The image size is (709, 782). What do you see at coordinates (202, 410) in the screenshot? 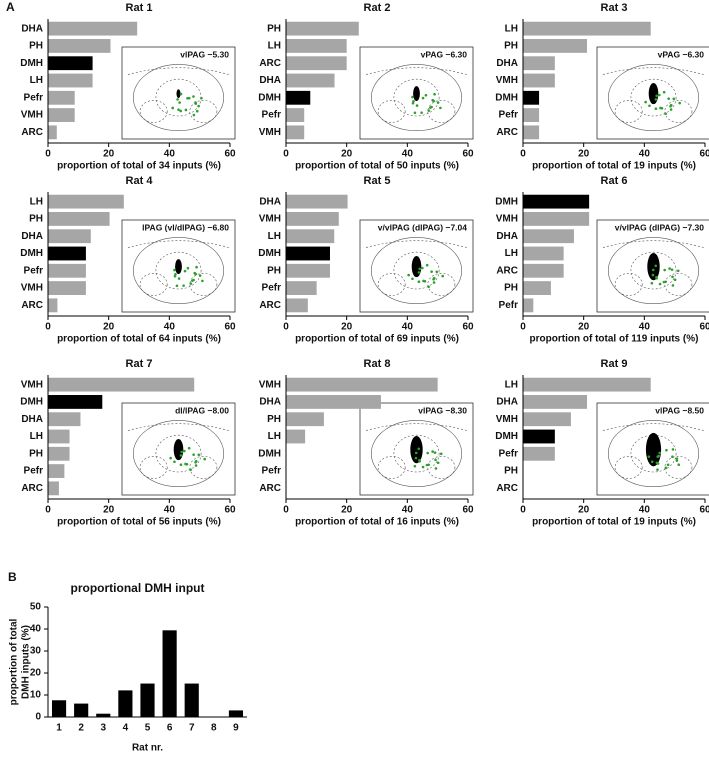
I see `inset-label: dl/lPAG −8.00` at bounding box center [202, 410].